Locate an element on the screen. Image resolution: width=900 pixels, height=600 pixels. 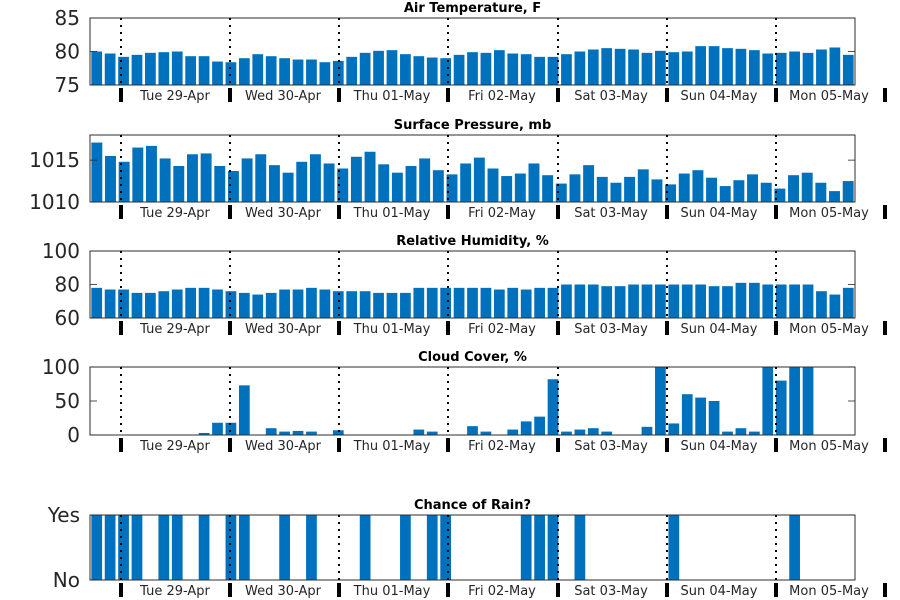
y-tick-label: 85 is located at coordinates (67, 18).